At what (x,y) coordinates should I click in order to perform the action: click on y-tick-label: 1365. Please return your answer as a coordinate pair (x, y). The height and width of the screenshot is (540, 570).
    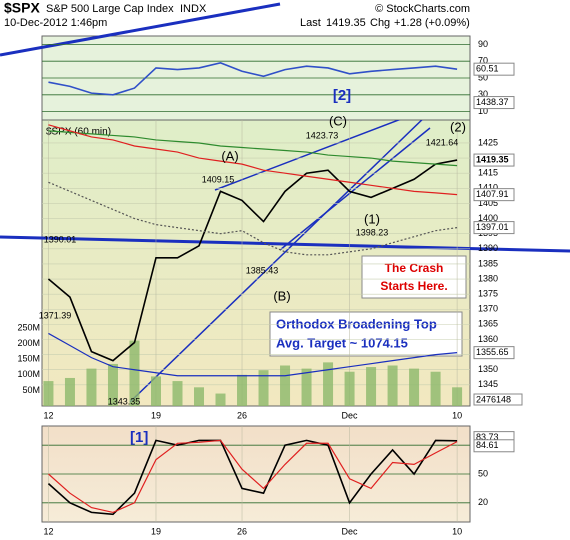
    Looking at the image, I should click on (488, 324).